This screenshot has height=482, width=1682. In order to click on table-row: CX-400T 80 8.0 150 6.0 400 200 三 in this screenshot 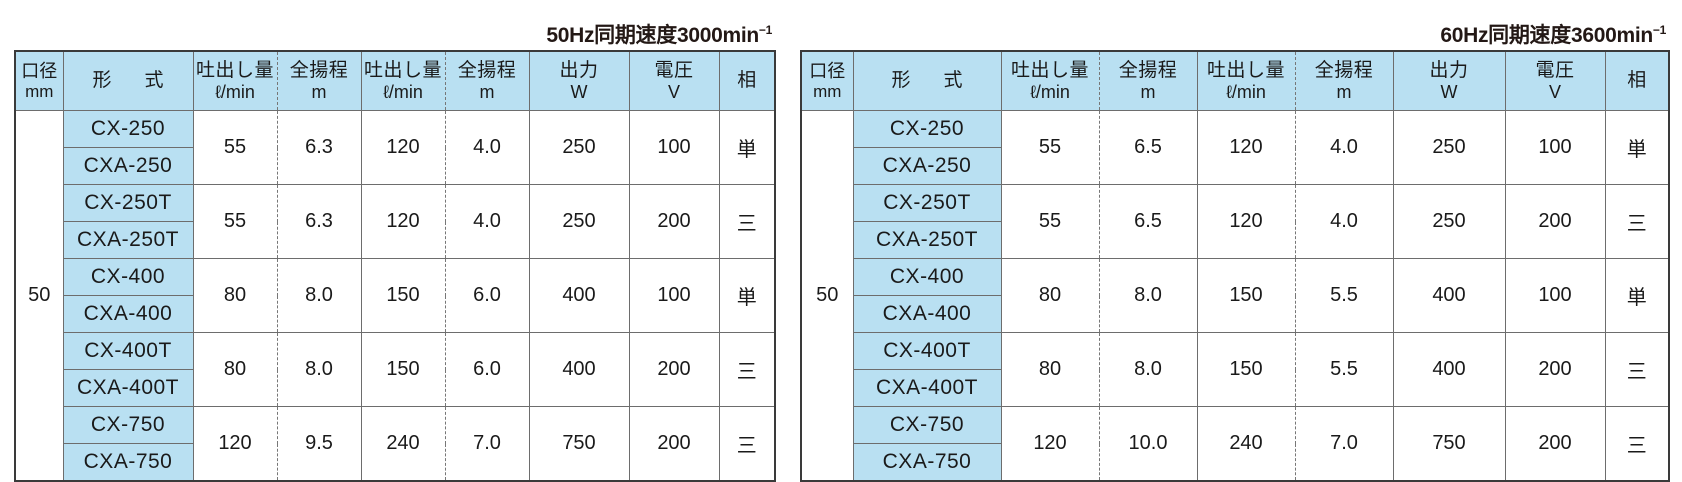, I will do `click(395, 369)`.